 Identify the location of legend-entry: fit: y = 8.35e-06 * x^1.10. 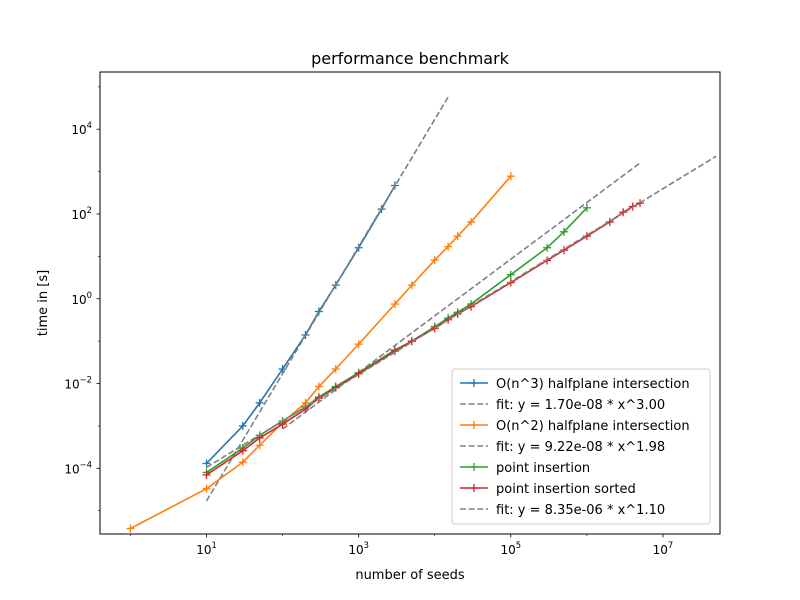
(562, 510).